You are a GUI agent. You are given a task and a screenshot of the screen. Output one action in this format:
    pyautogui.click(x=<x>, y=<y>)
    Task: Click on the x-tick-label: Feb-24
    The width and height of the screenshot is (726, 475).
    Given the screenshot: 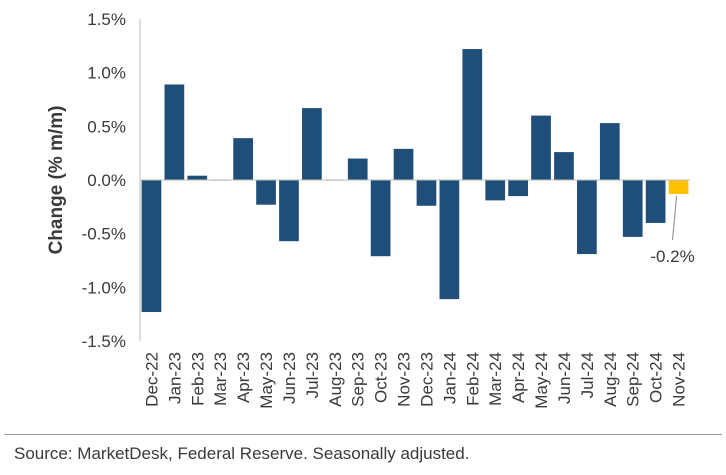 What is the action you would take?
    pyautogui.click(x=472, y=379)
    